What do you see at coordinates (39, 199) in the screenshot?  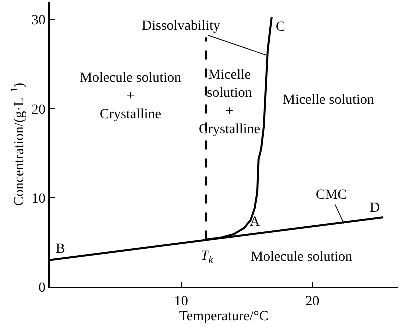 I see `y-tick-label: 10` at bounding box center [39, 199].